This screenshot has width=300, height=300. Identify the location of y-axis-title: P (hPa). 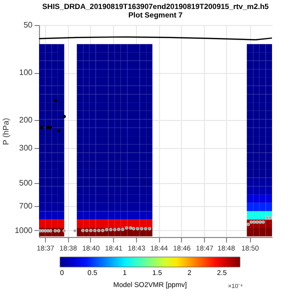
(6, 131).